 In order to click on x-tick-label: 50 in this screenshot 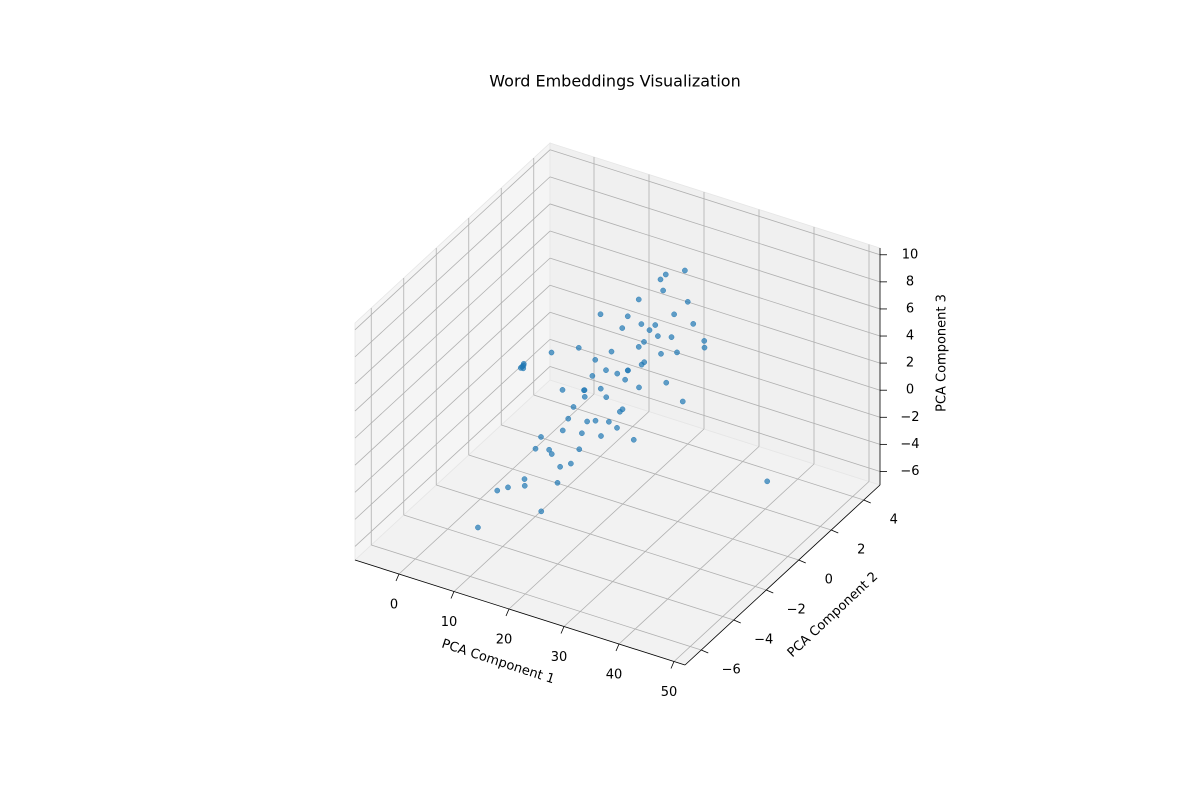, I will do `click(669, 692)`.